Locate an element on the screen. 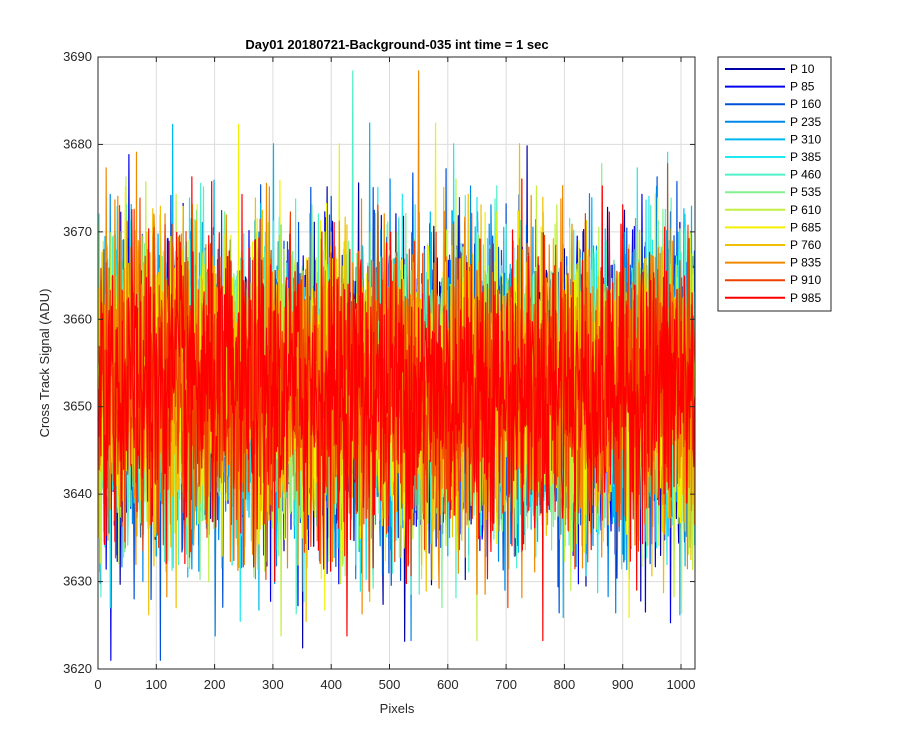  x-tick-label: 200 is located at coordinates (215, 684).